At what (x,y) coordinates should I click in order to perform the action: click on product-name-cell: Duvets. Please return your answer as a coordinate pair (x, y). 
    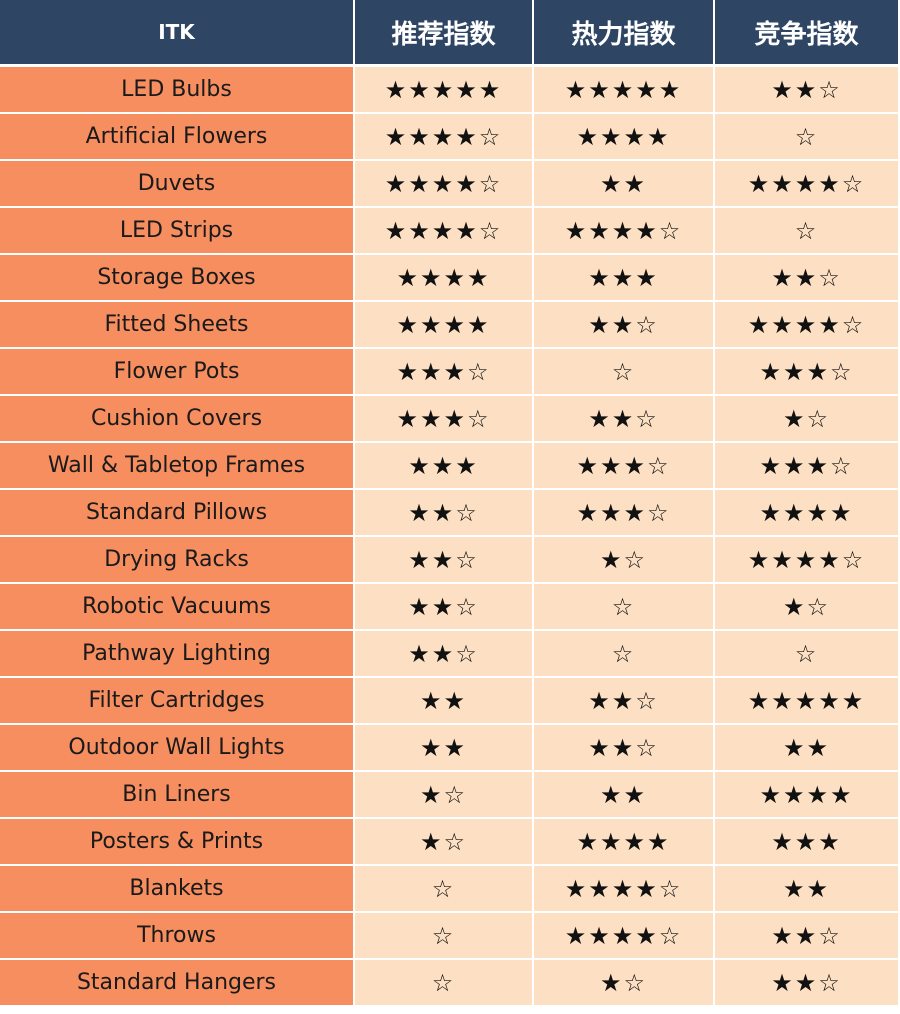
    Looking at the image, I should click on (177, 184).